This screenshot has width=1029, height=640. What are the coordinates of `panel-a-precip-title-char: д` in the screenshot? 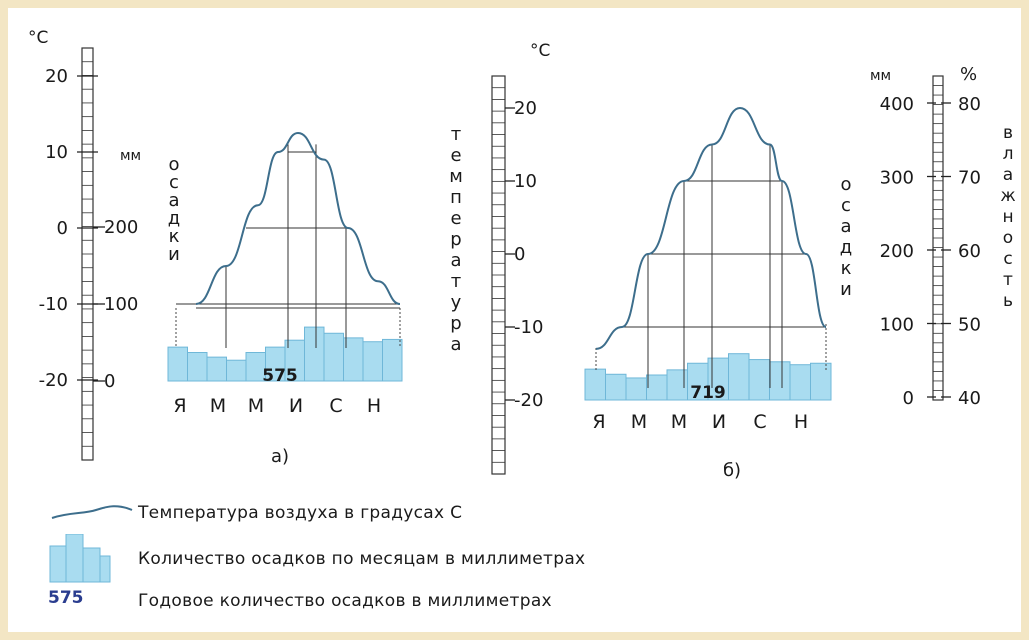 It's located at (174, 218).